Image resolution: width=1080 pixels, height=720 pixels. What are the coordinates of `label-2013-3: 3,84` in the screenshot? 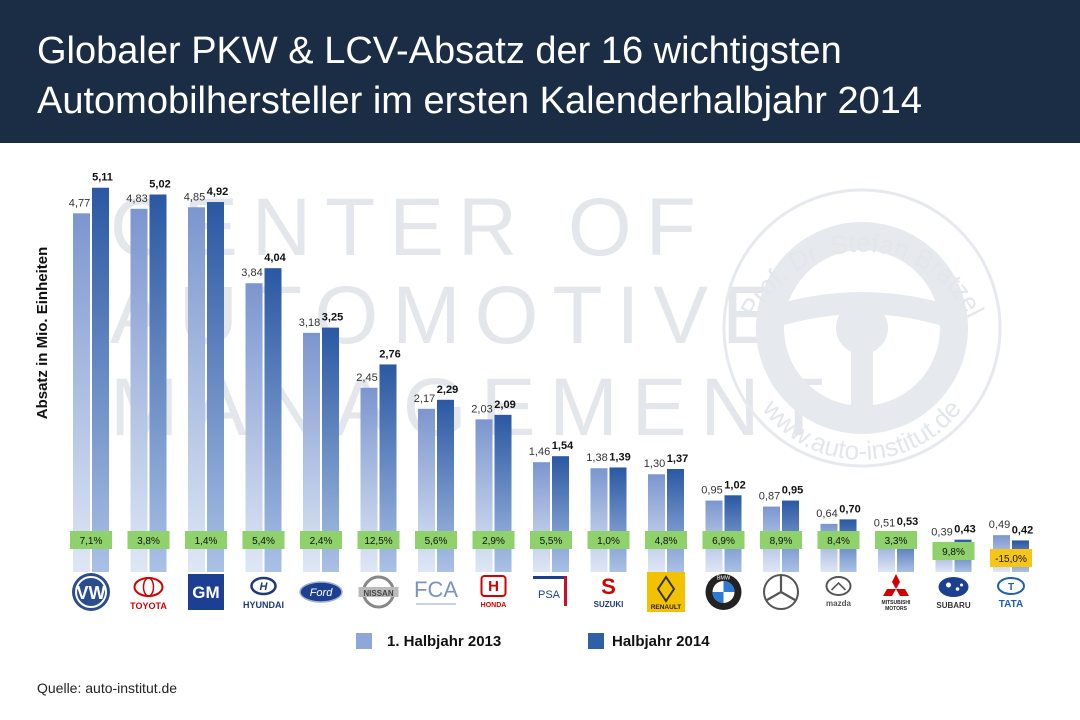 It's located at (251, 273).